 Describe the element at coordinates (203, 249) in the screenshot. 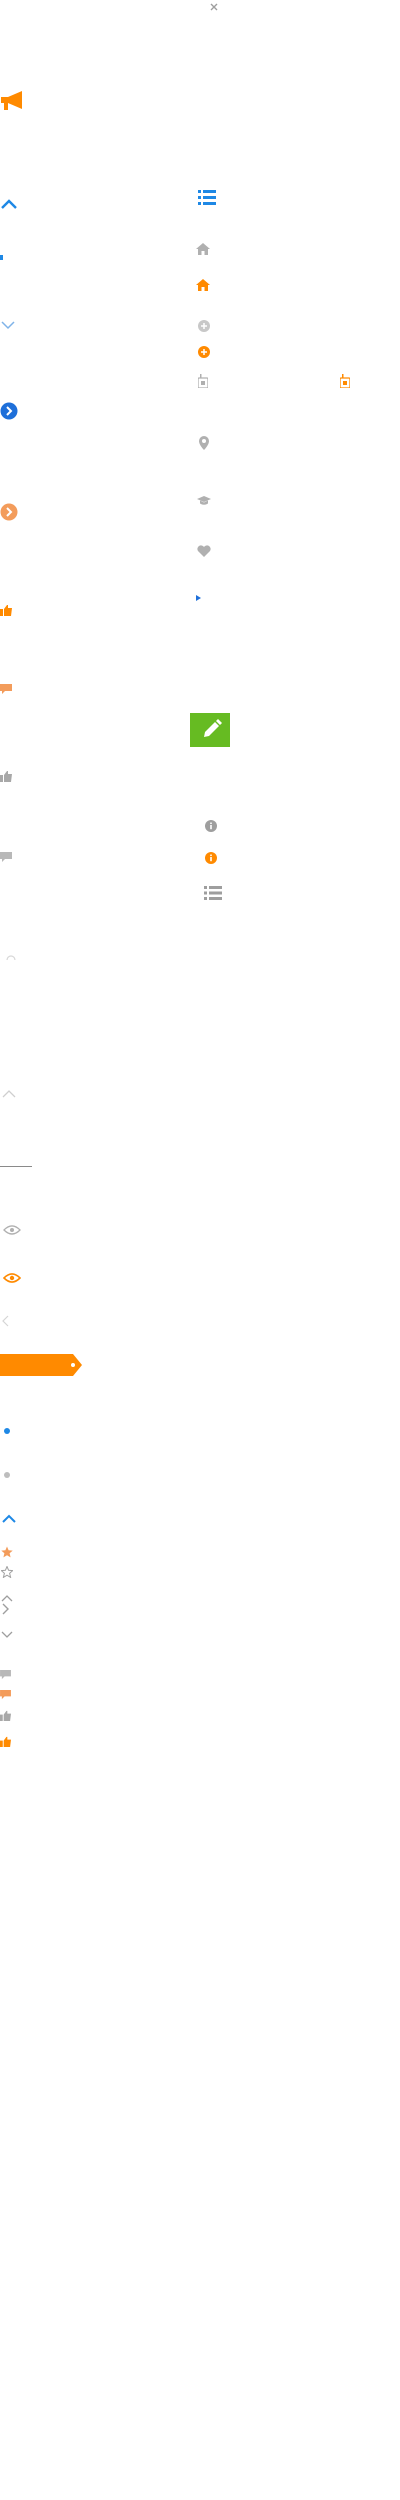

I see `home-gray-icon` at that location.